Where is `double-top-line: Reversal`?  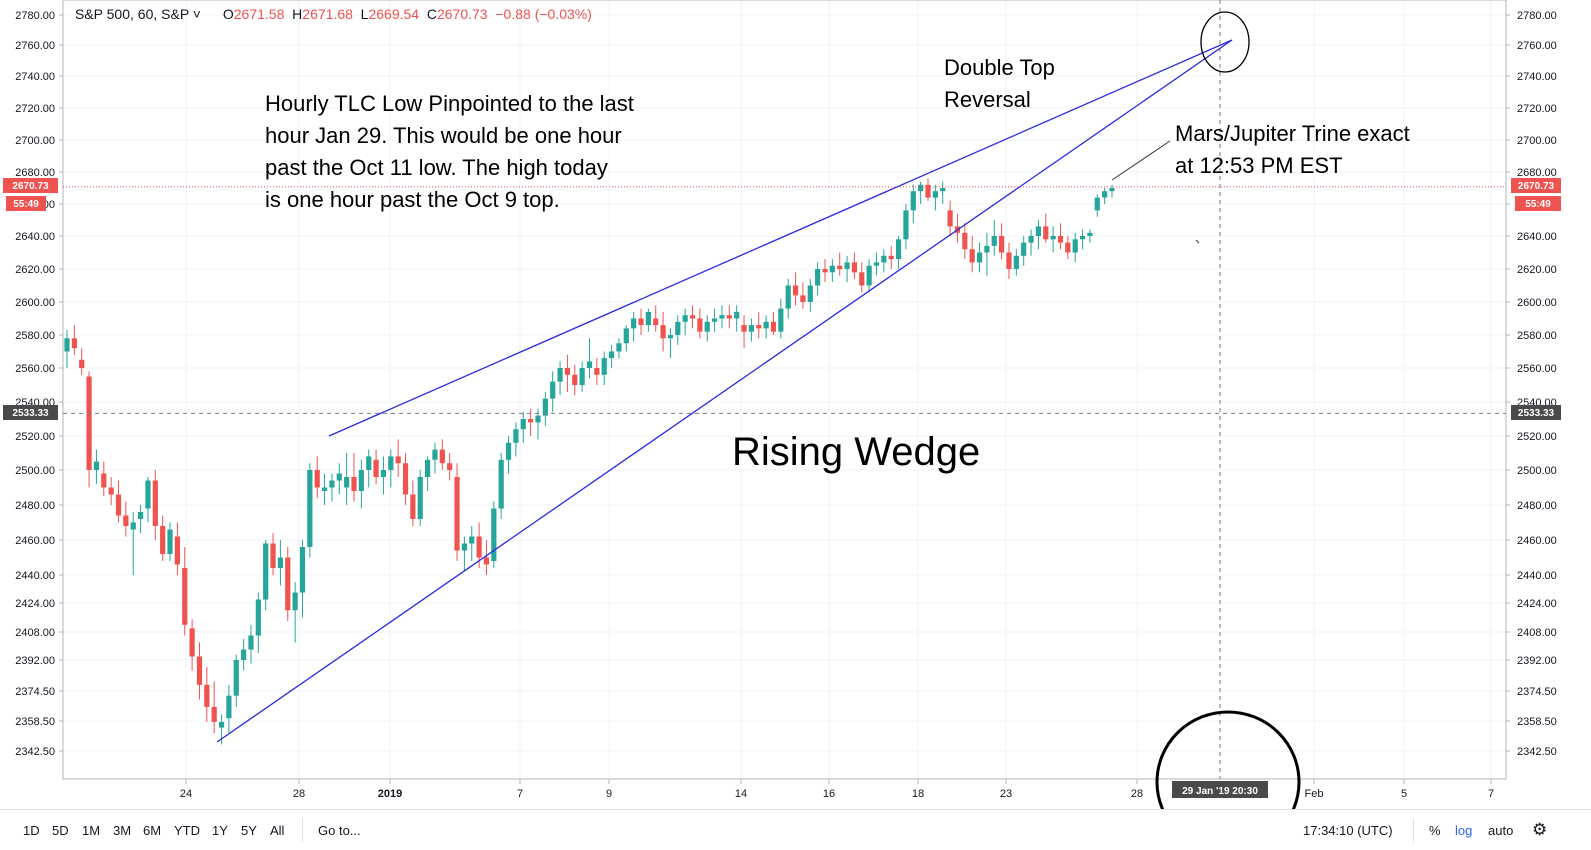
double-top-line: Reversal is located at coordinates (987, 99).